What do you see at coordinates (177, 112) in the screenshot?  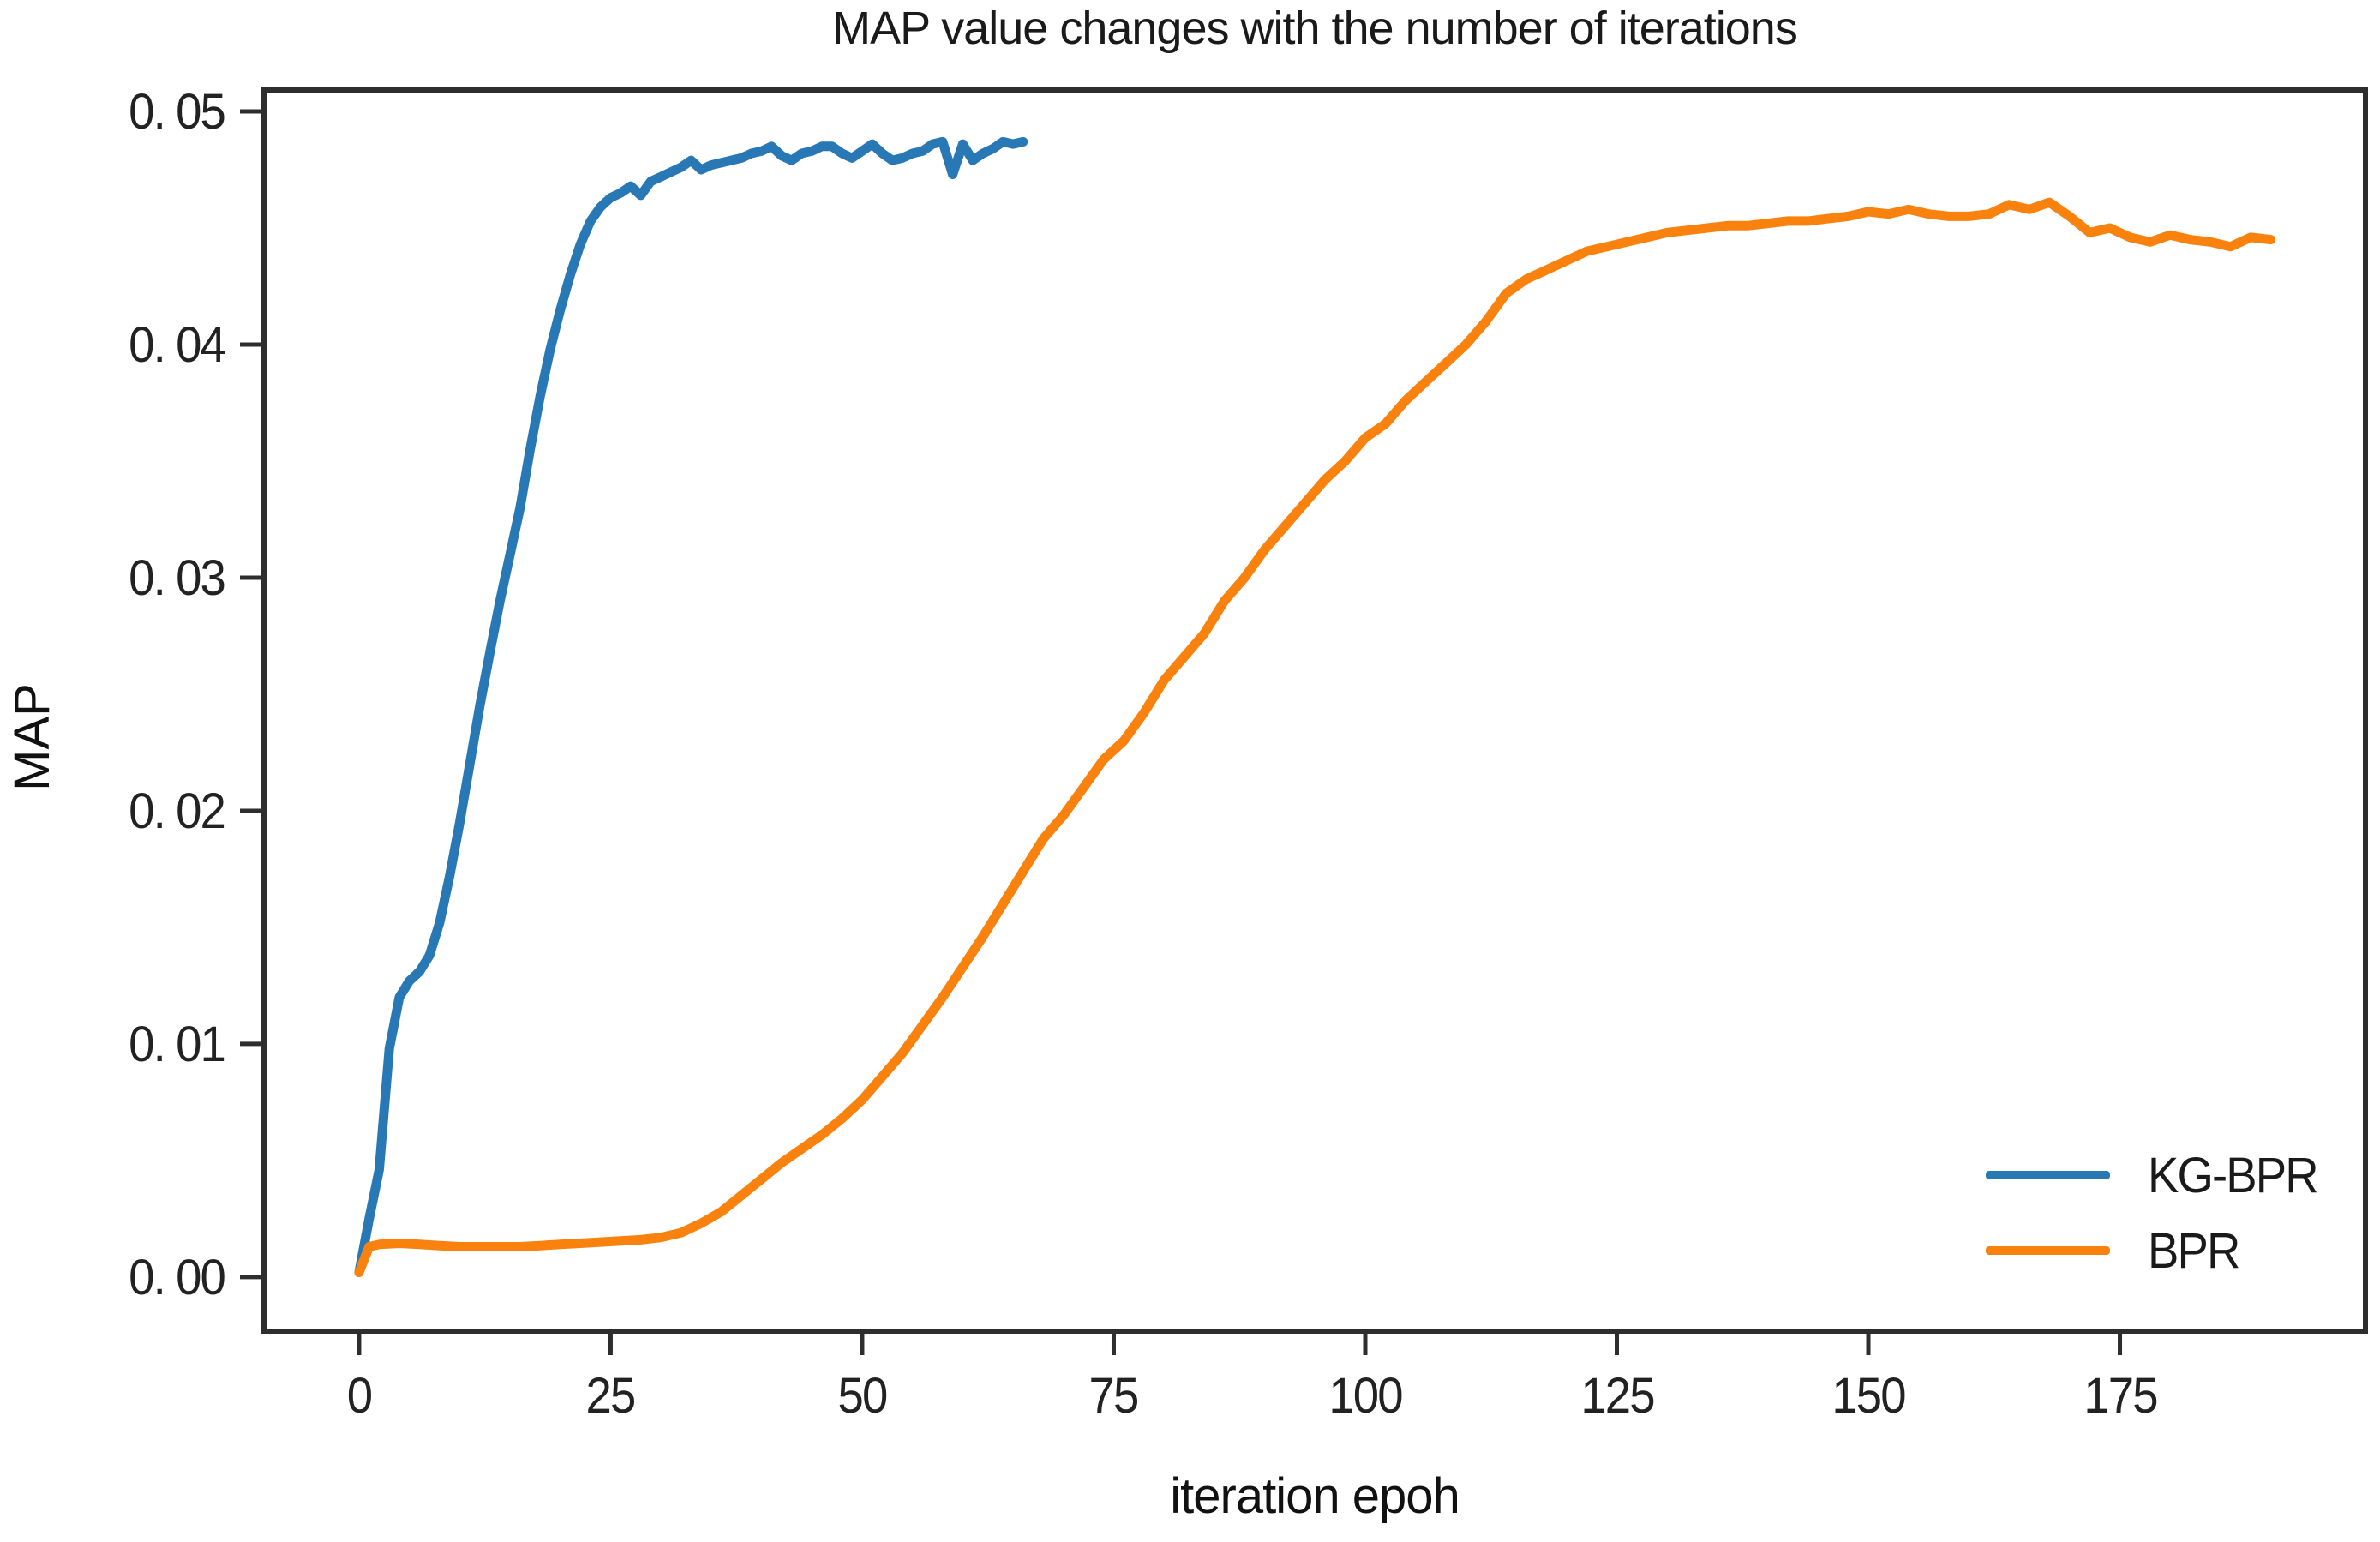 I see `y-tick-label: 0. 05` at bounding box center [177, 112].